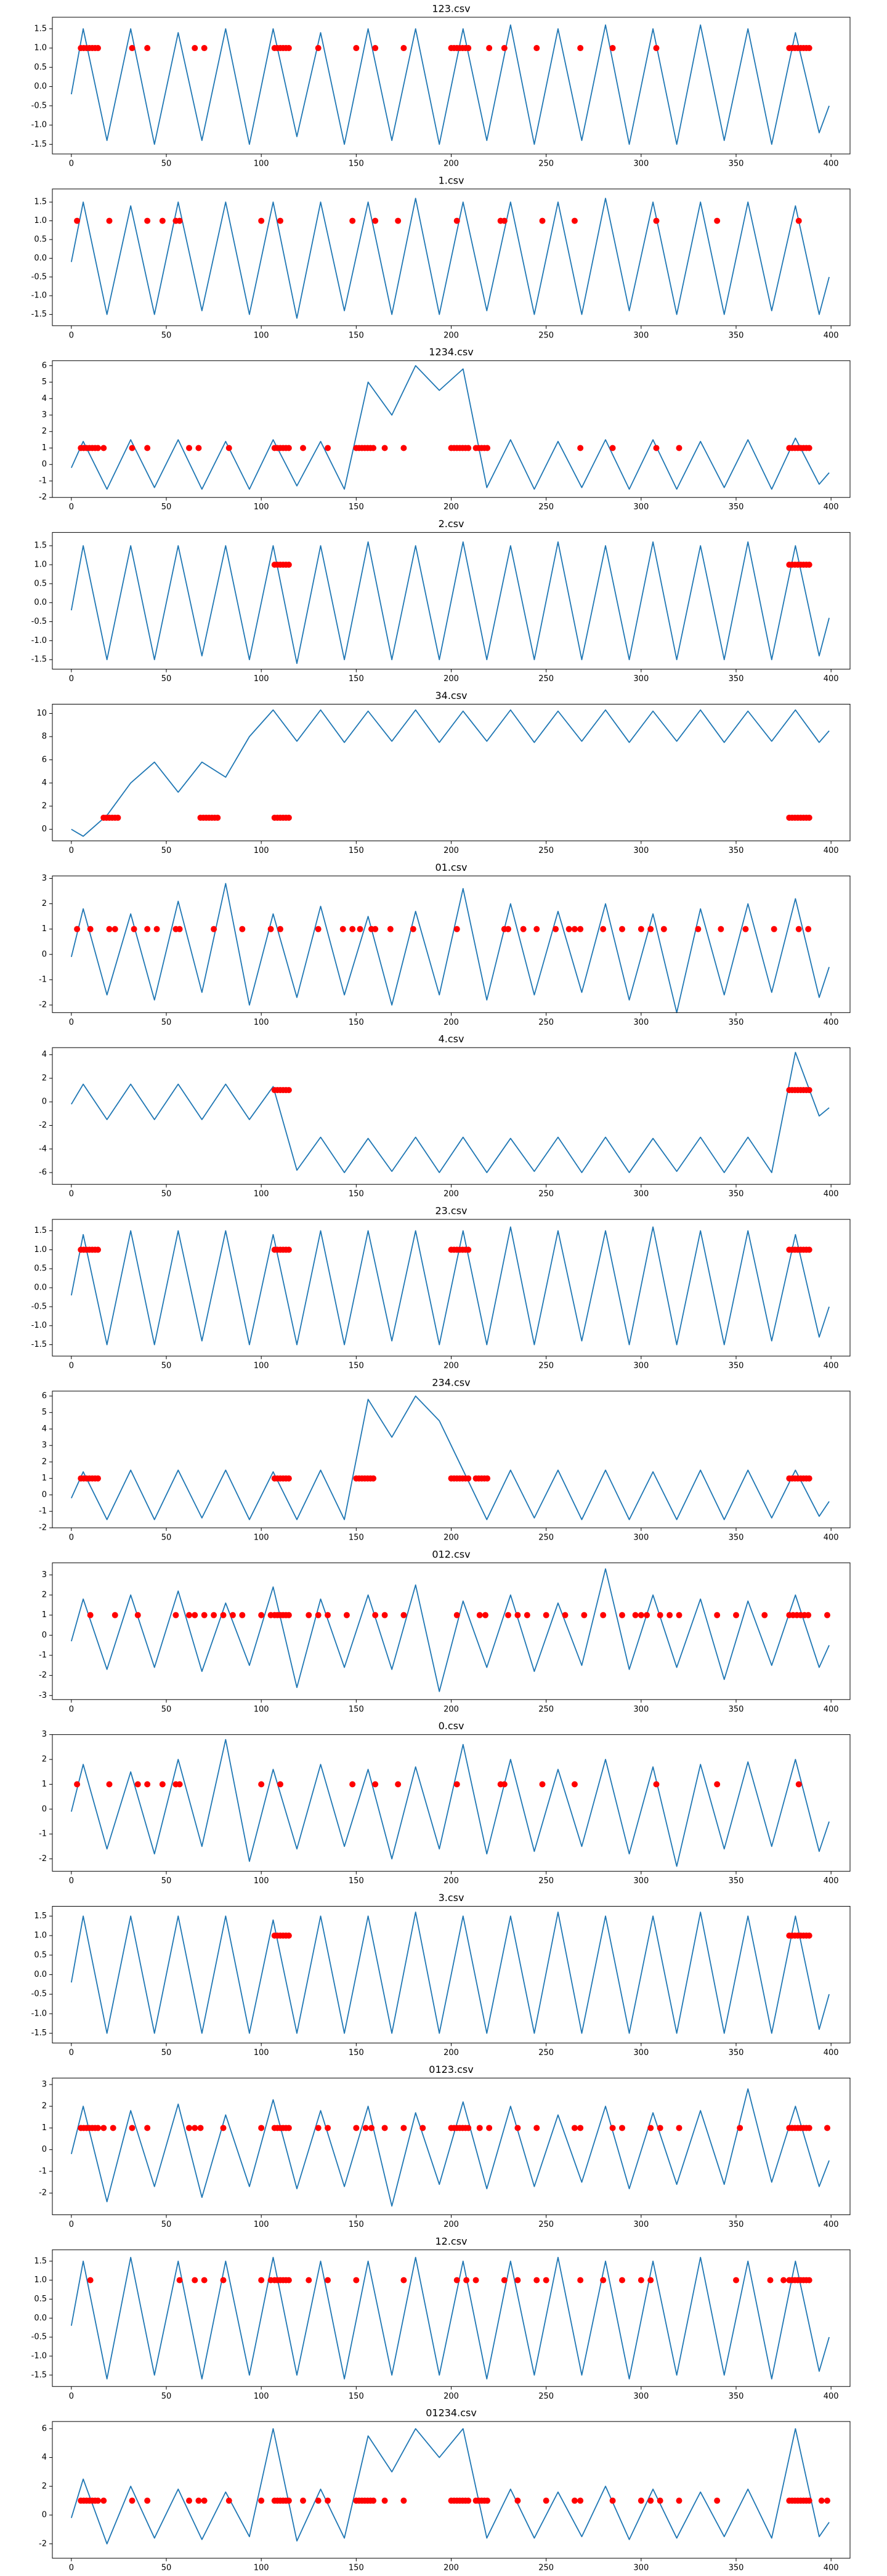 The width and height of the screenshot is (887, 2576). I want to click on y-tick-label: 4, so click(44, 1429).